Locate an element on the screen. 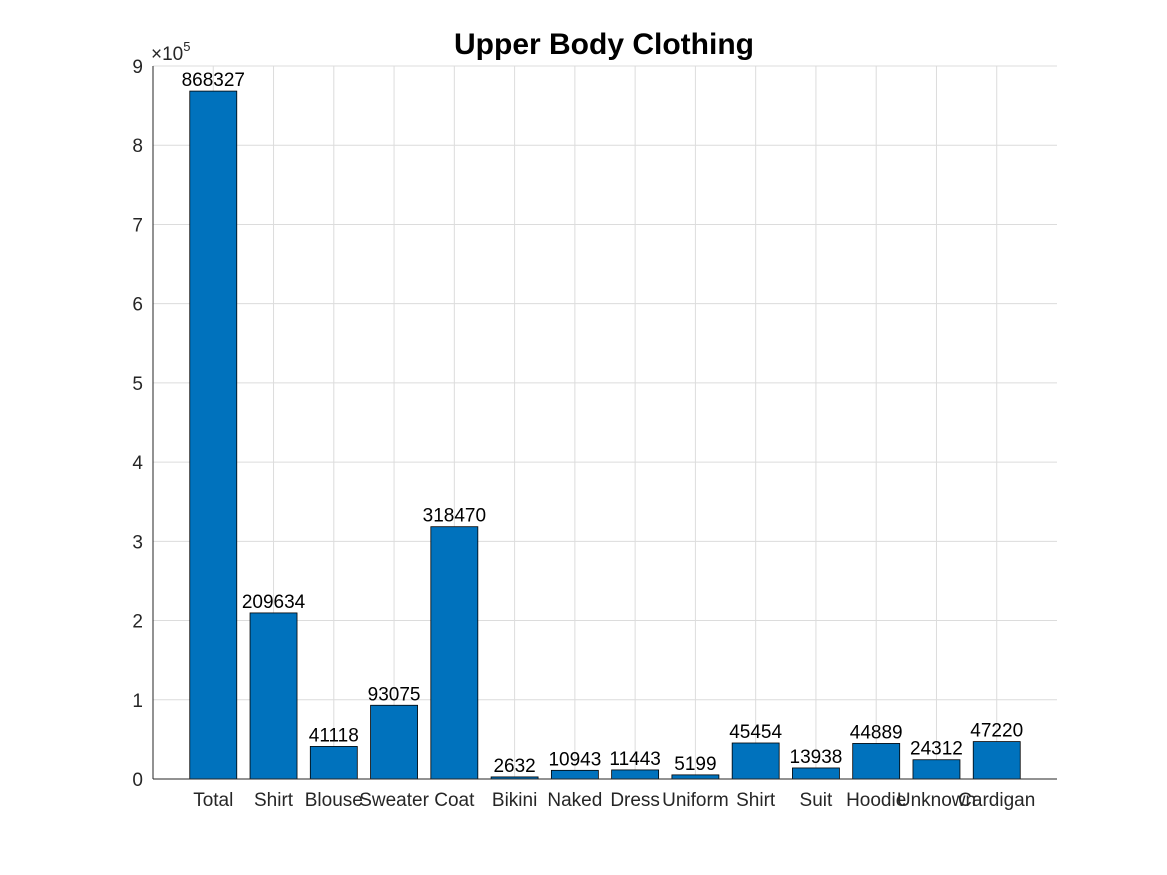 The height and width of the screenshot is (875, 1167). y-tick-label: 9 is located at coordinates (137, 67).